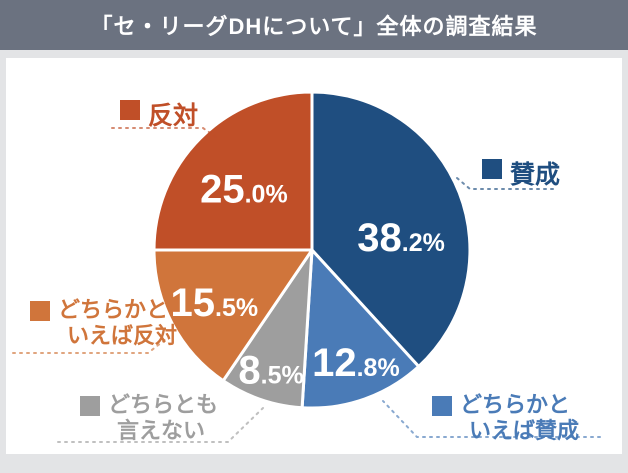 This screenshot has height=473, width=628. What do you see at coordinates (535, 175) in the screenshot?
I see `legend-label: 賛成` at bounding box center [535, 175].